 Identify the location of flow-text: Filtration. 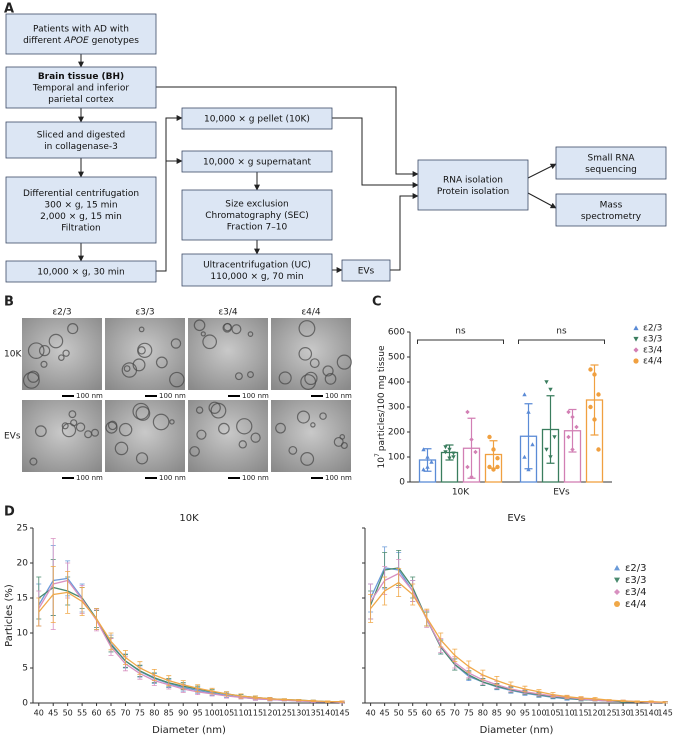
(81, 228).